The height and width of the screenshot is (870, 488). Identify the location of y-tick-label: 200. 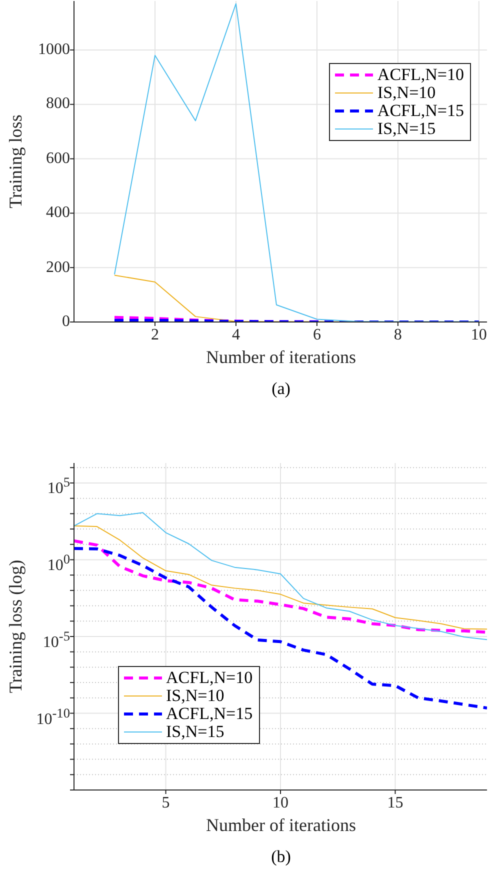
(58, 267).